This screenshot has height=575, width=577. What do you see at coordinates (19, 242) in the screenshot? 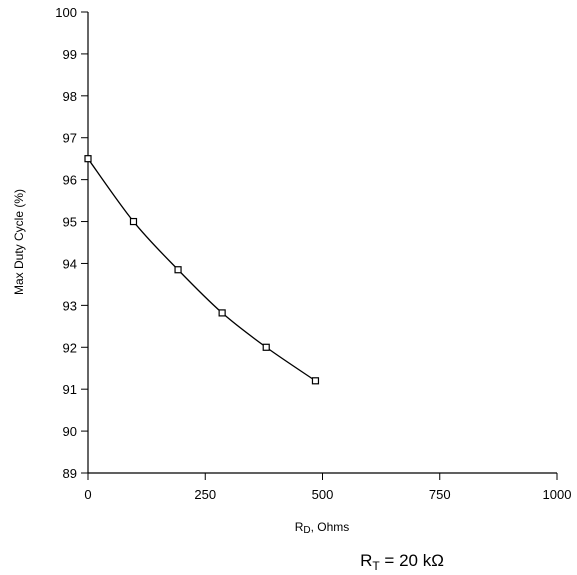
I see `y-axis-label: Max Duty Cycle (%)` at bounding box center [19, 242].